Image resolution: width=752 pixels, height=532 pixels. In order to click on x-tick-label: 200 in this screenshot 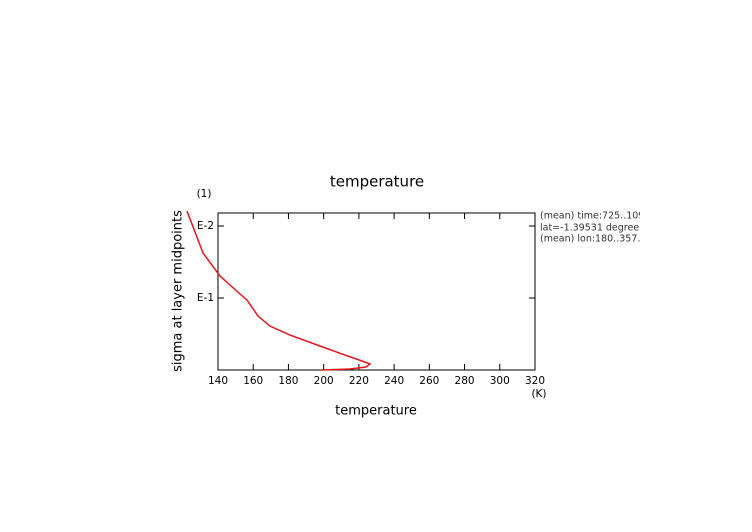, I will do `click(324, 381)`.